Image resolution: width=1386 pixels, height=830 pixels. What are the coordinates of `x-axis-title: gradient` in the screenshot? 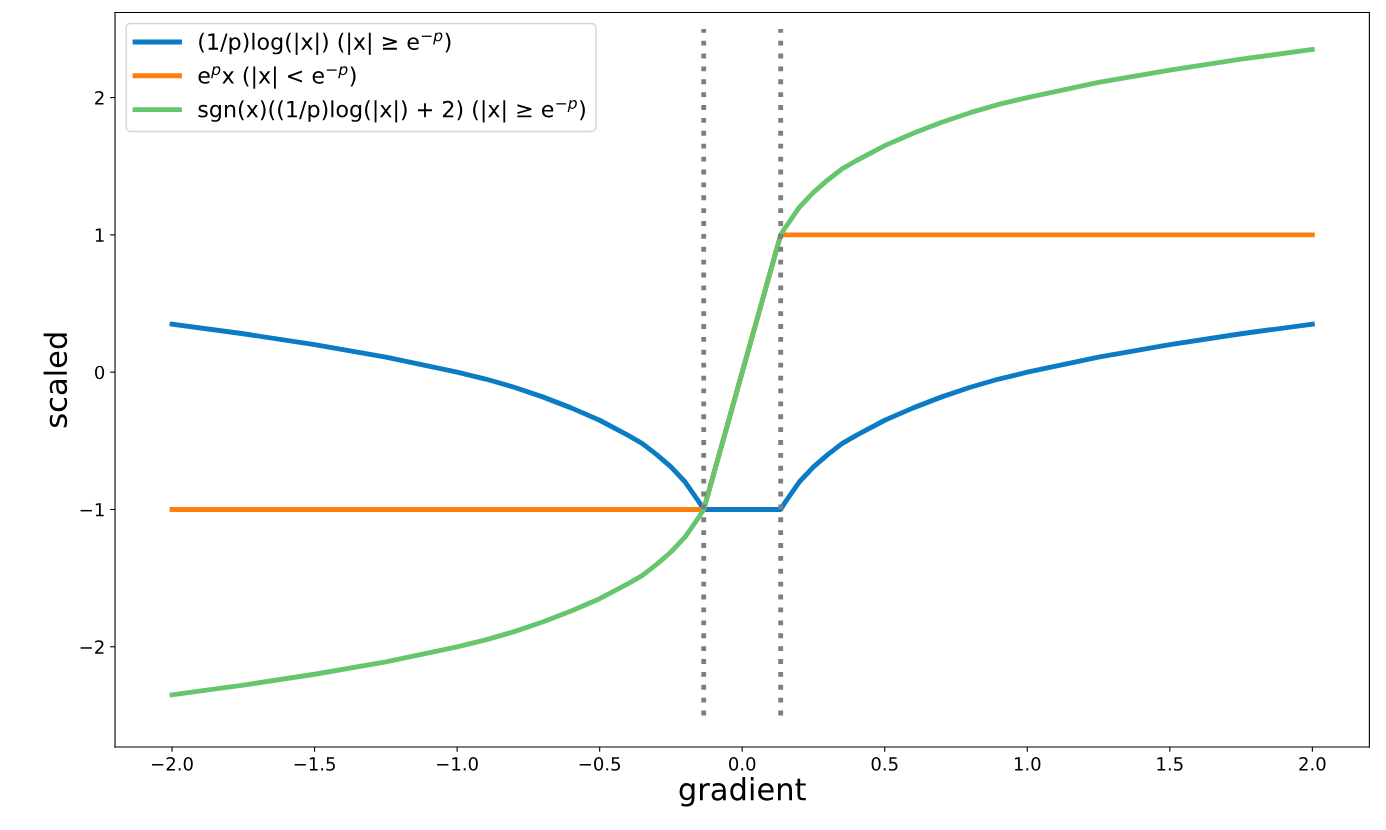 It's located at (742, 791).